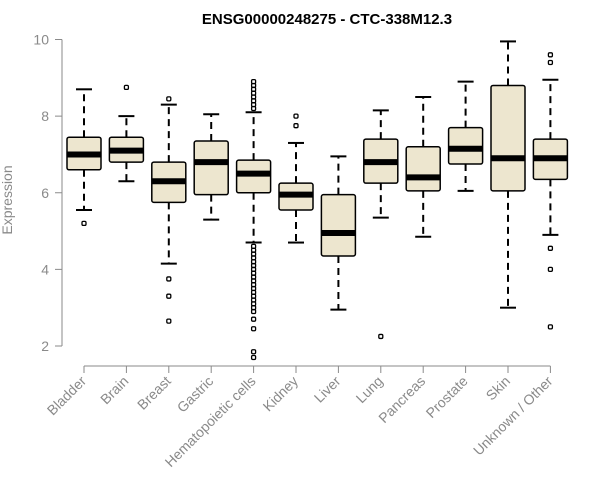  I want to click on y-axis: 2 4 6 8 10, so click(48, 193).